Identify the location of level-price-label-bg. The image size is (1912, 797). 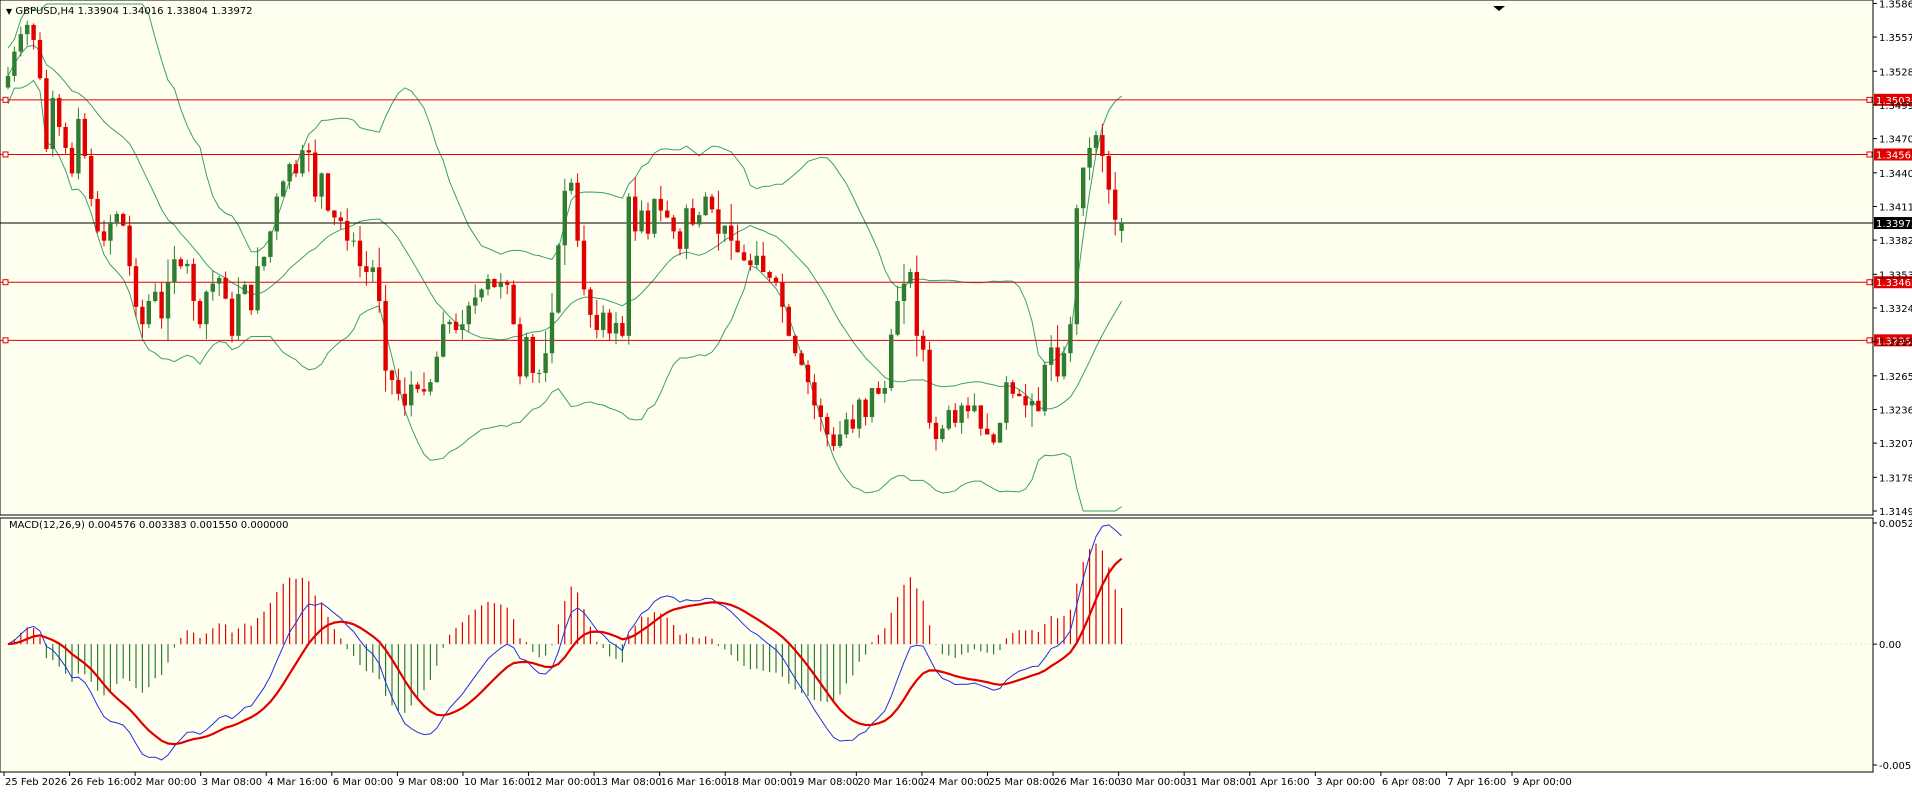
(1893, 340).